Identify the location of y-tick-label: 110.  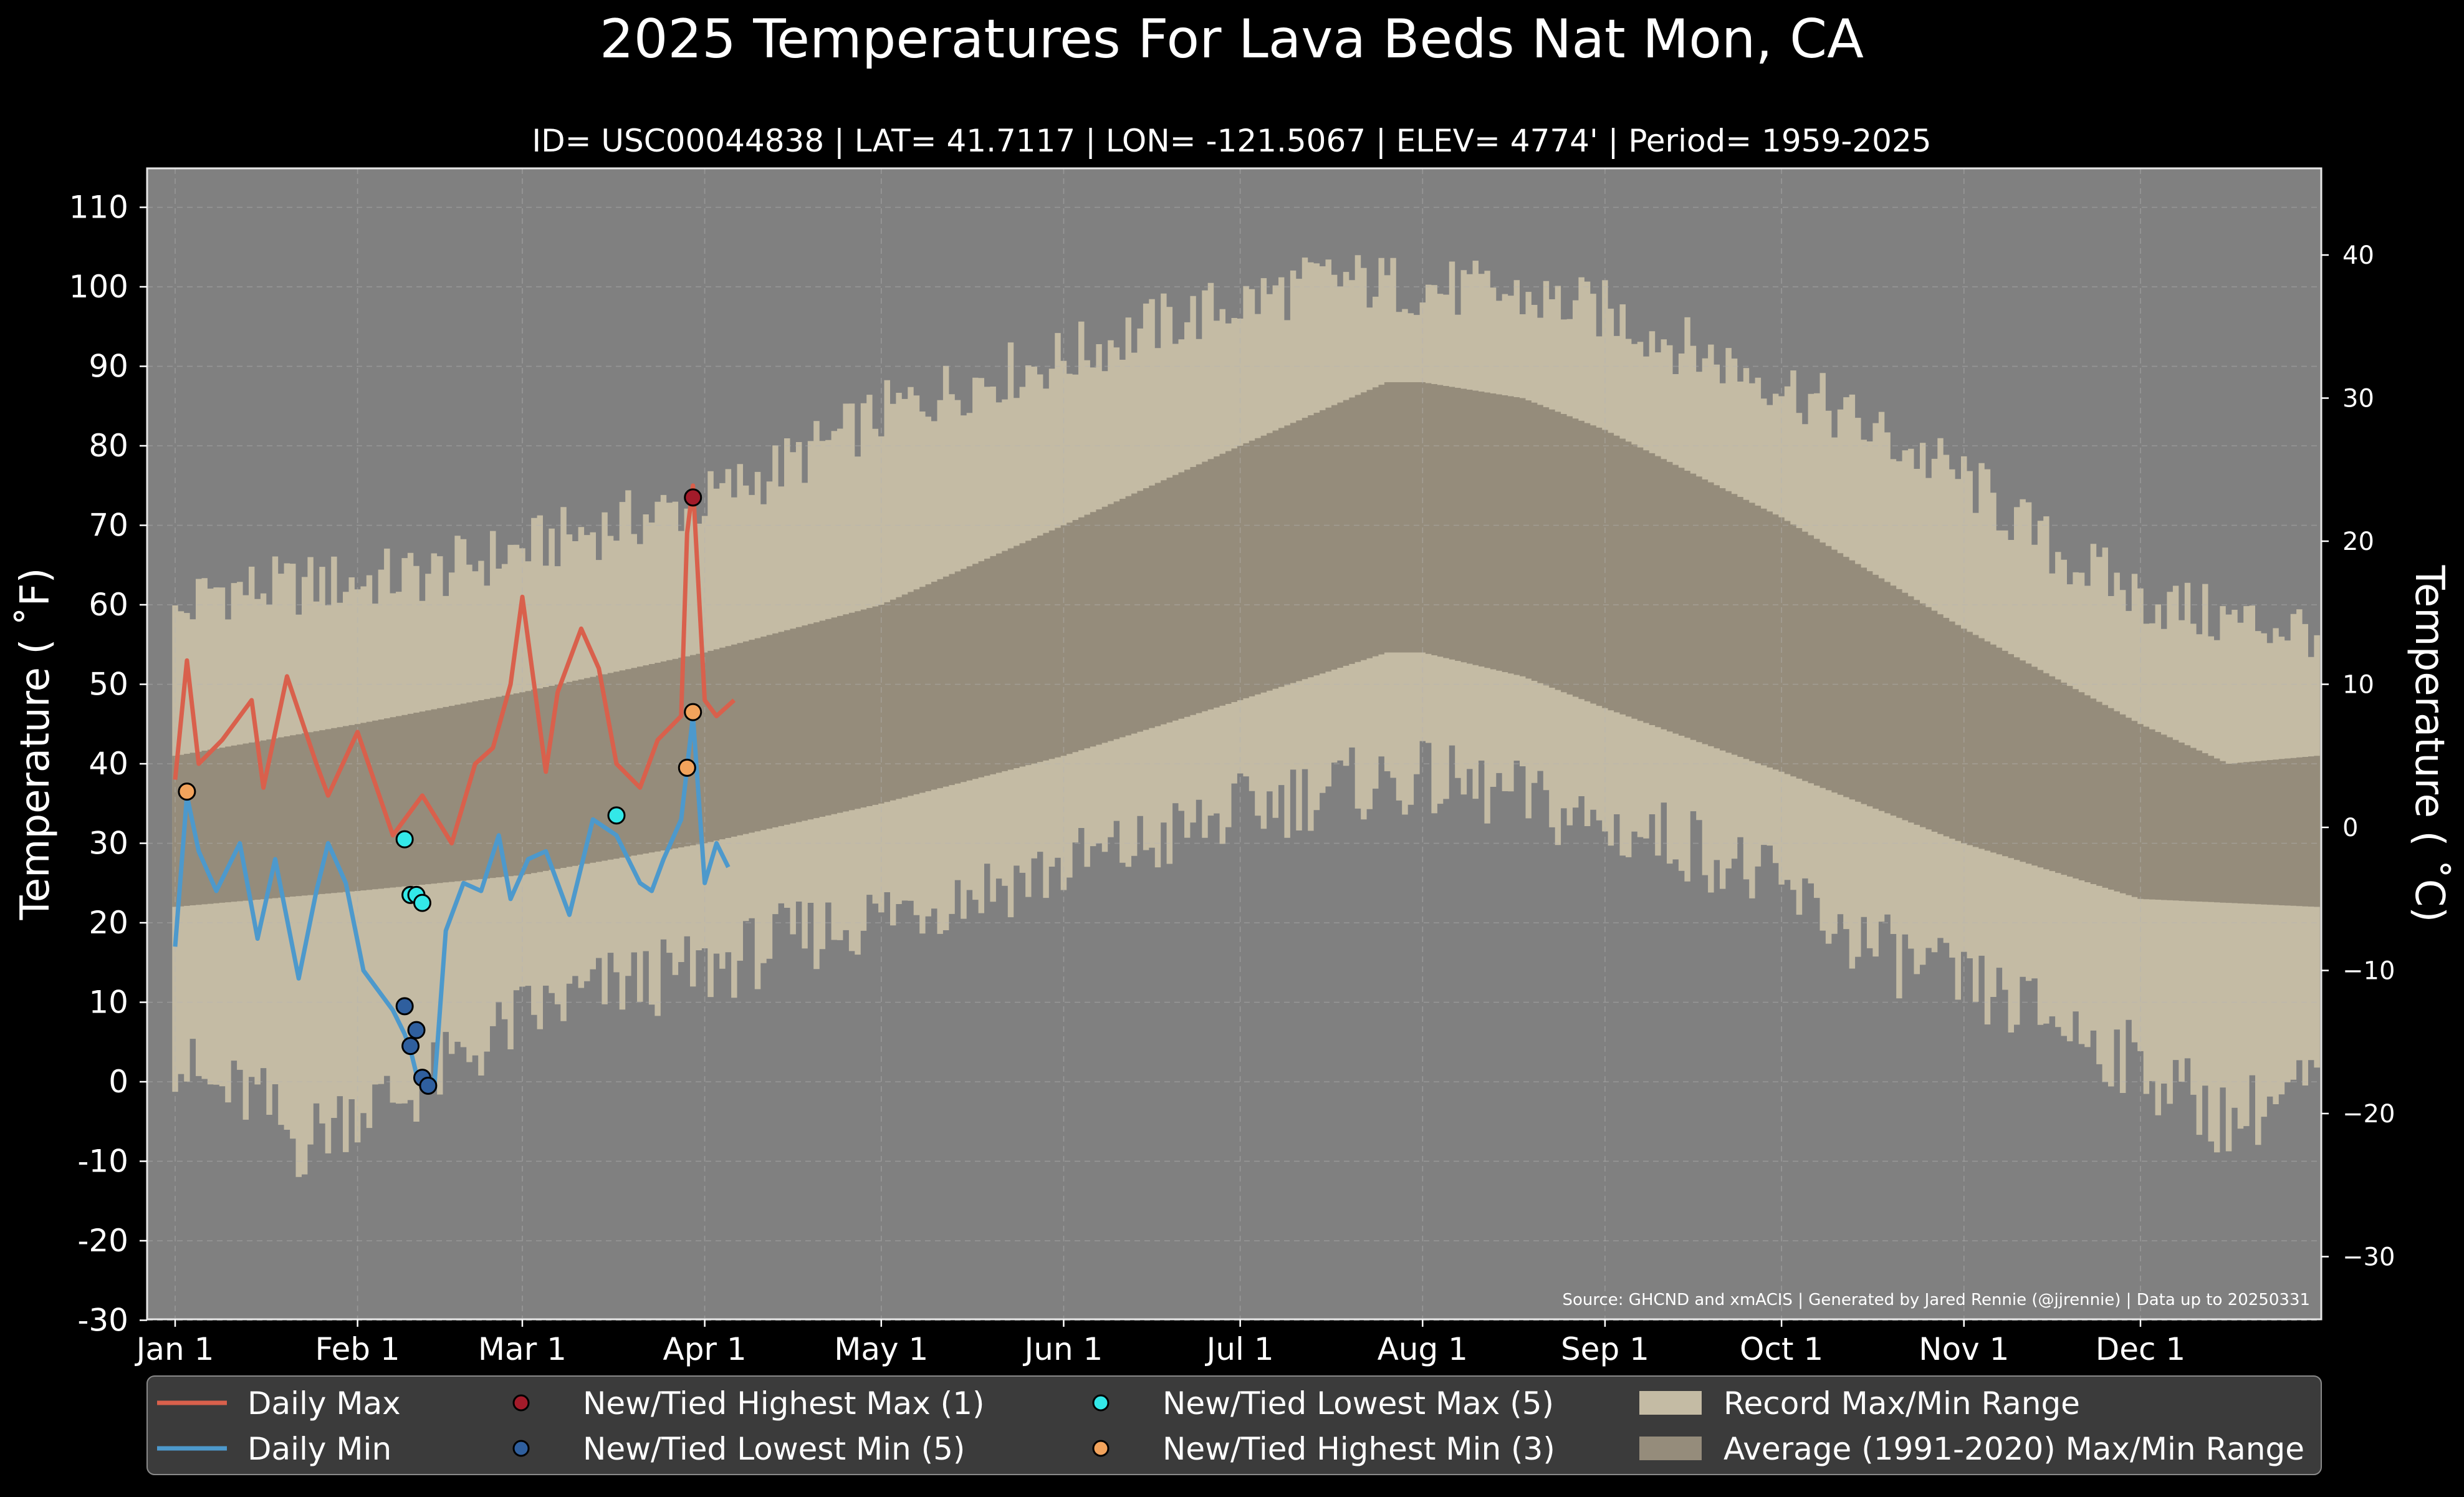
(98, 208).